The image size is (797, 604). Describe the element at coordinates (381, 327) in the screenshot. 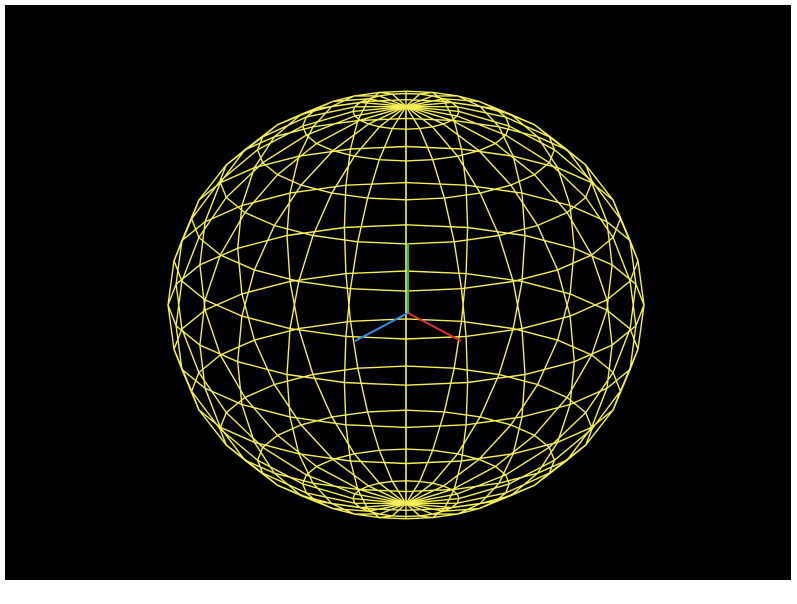

I see `z-axis-line` at that location.